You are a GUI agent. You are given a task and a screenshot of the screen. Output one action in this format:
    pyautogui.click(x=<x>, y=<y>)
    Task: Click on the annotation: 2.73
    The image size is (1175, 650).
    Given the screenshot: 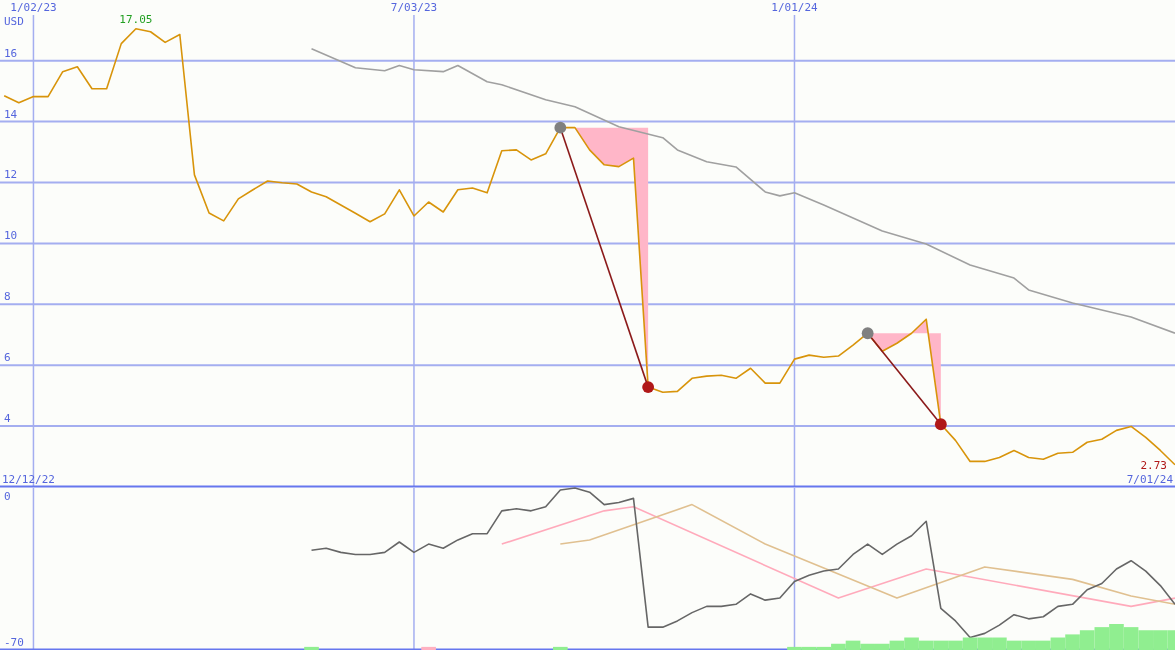 What is the action you would take?
    pyautogui.click(x=1153, y=465)
    